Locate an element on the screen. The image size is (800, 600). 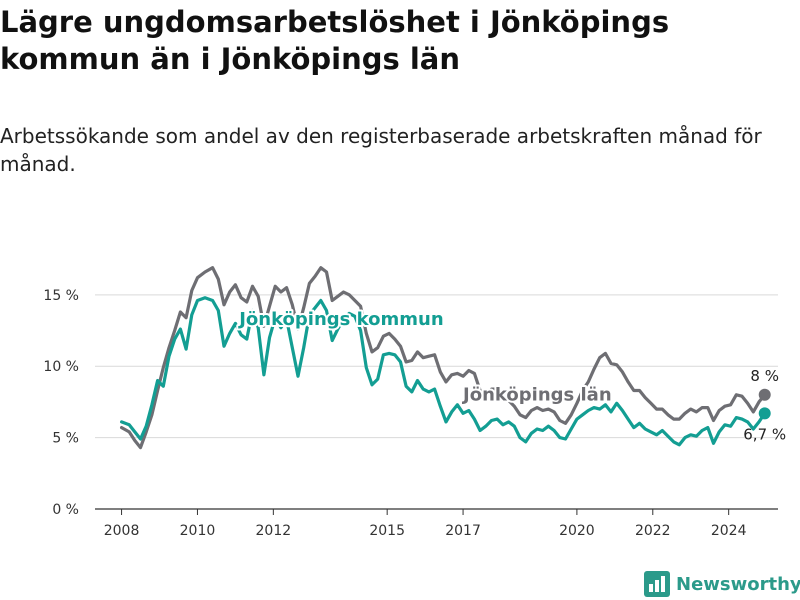
y-tick-label: 5 % is located at coordinates (65, 439).